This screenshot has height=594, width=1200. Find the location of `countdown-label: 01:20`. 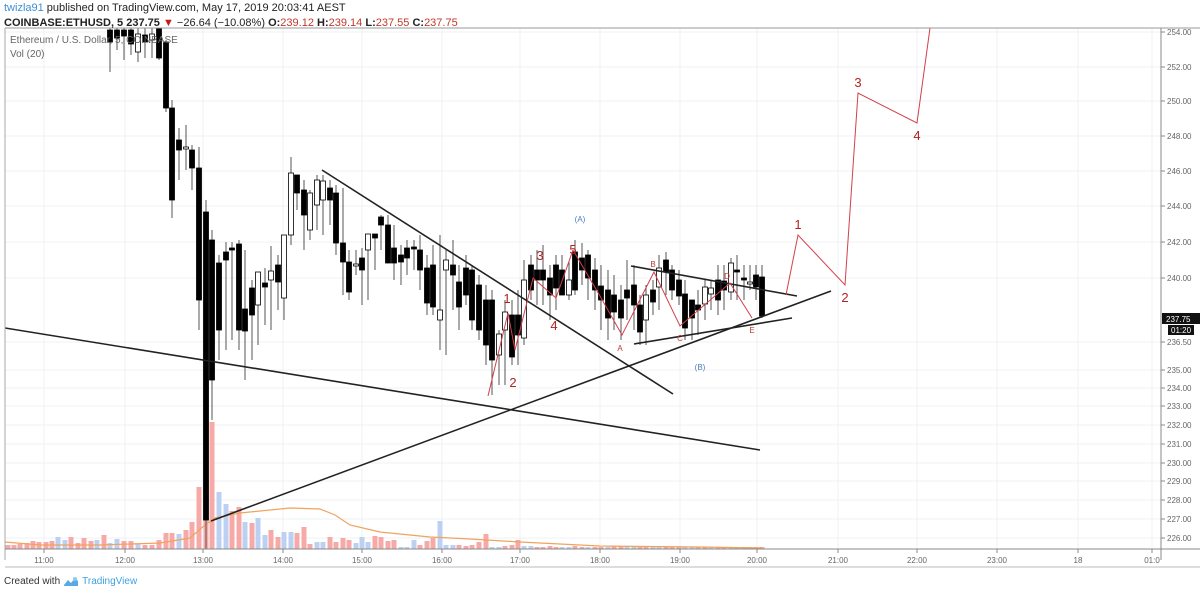

countdown-label: 01:20 is located at coordinates (1181, 330).